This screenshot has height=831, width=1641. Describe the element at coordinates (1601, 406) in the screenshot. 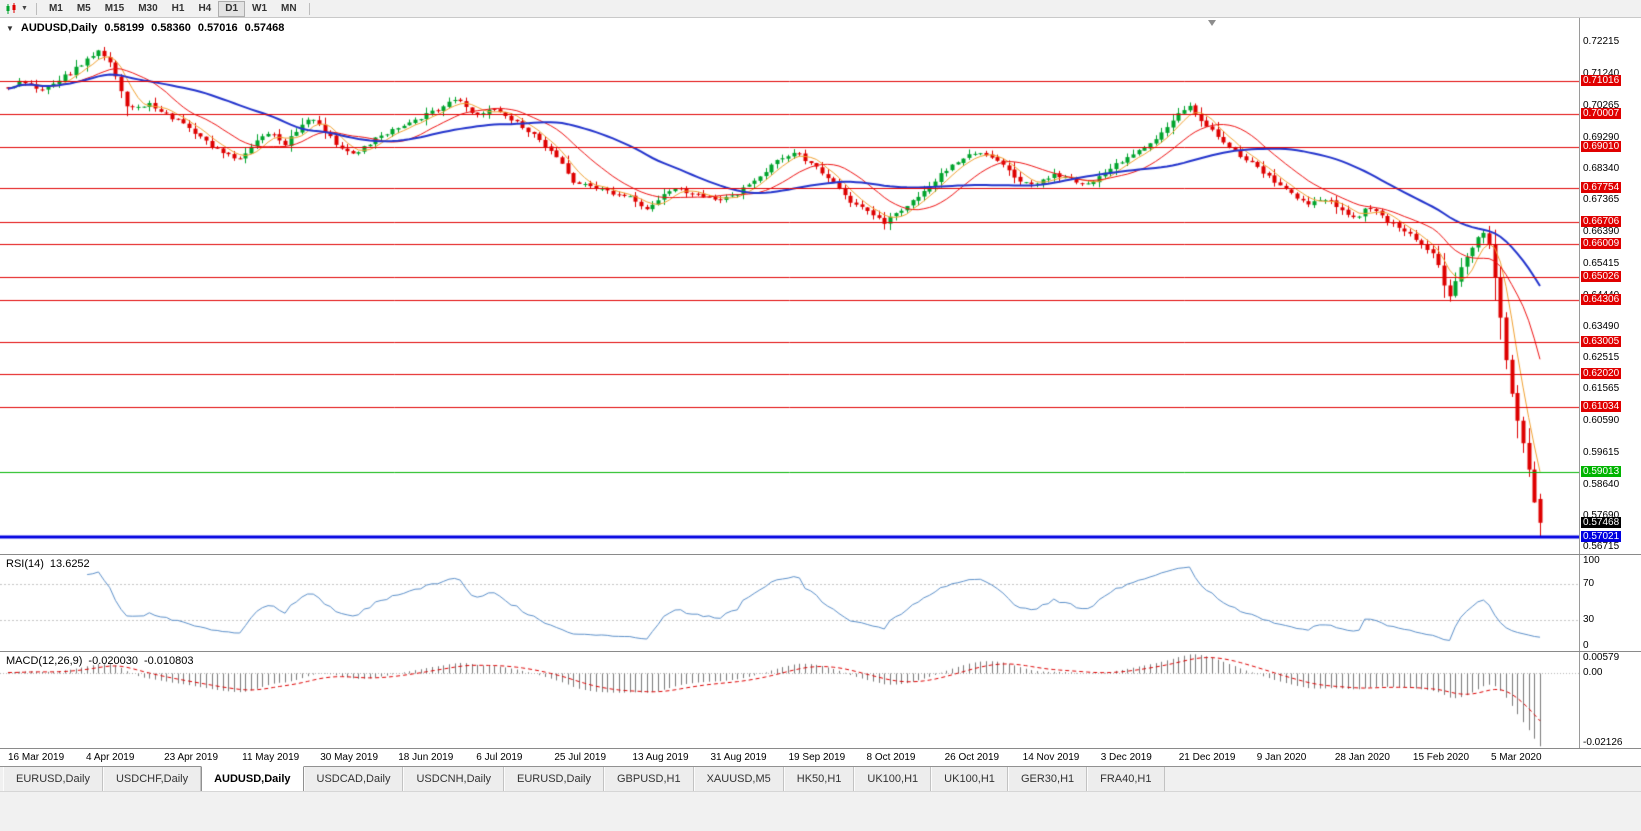

I see `price-flag-label: 0.61034` at that location.